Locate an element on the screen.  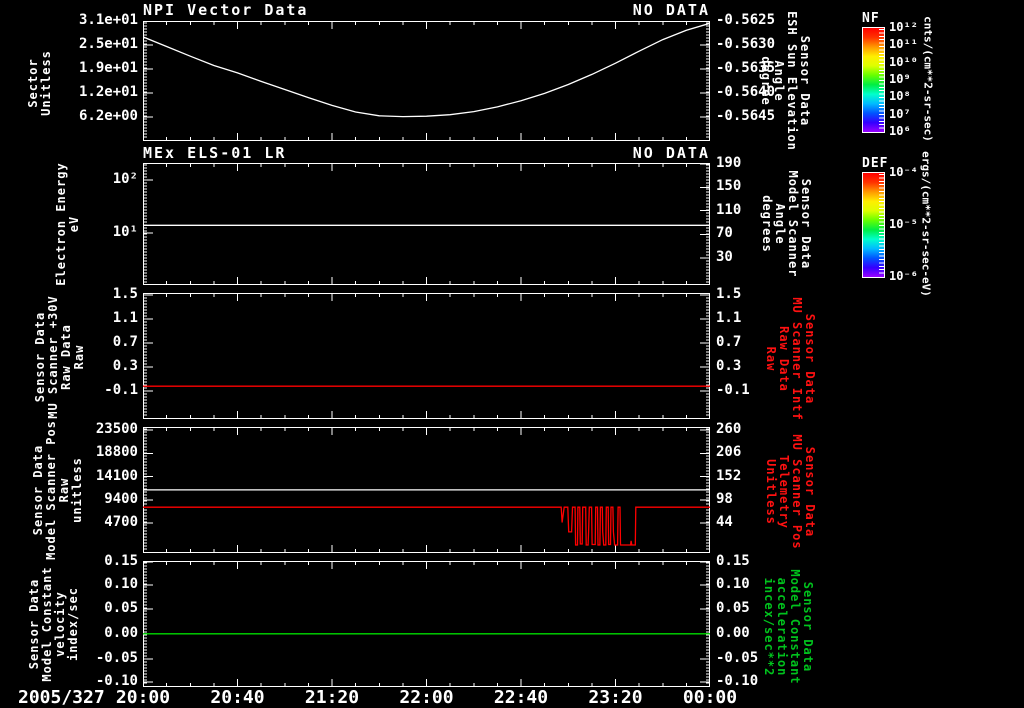
colorbar-tick-label: 10⁹ is located at coordinates (900, 79).